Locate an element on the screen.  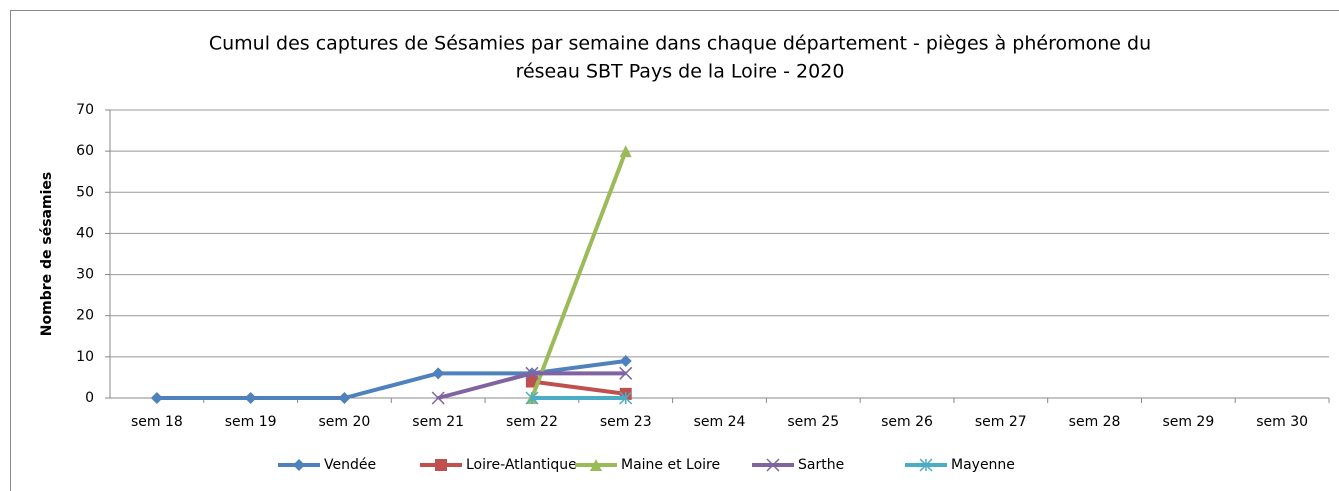
x-tick-label: sem 23 is located at coordinates (626, 422).